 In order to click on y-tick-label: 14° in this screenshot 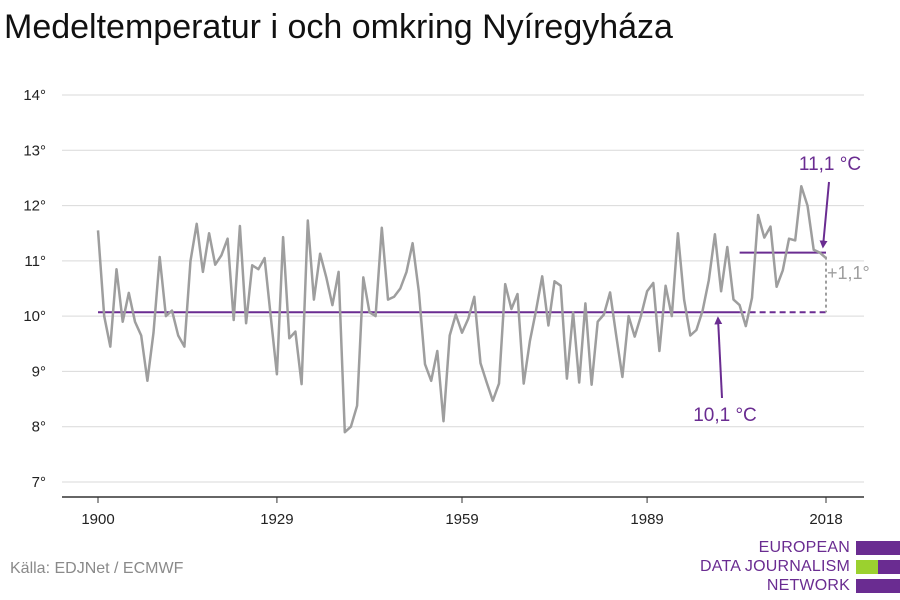, I will do `click(34, 95)`.